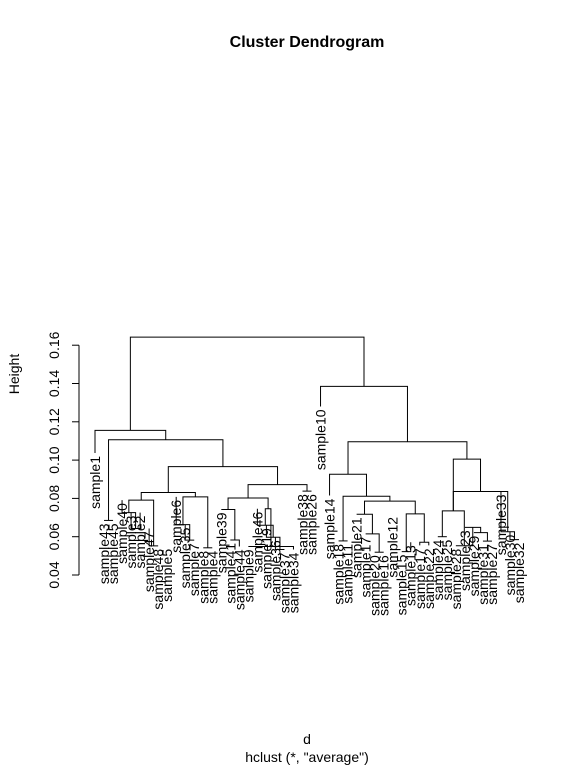 Image resolution: width=576 pixels, height=768 pixels. Describe the element at coordinates (167, 575) in the screenshot. I see `leaf-label: sample5` at that location.